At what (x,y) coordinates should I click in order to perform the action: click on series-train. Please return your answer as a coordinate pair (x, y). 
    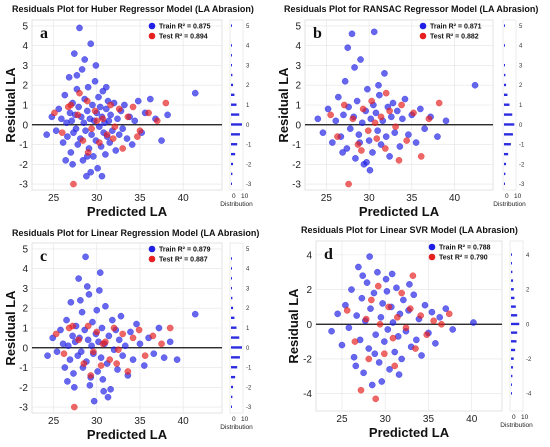
    Looking at the image, I should click on (396, 101).